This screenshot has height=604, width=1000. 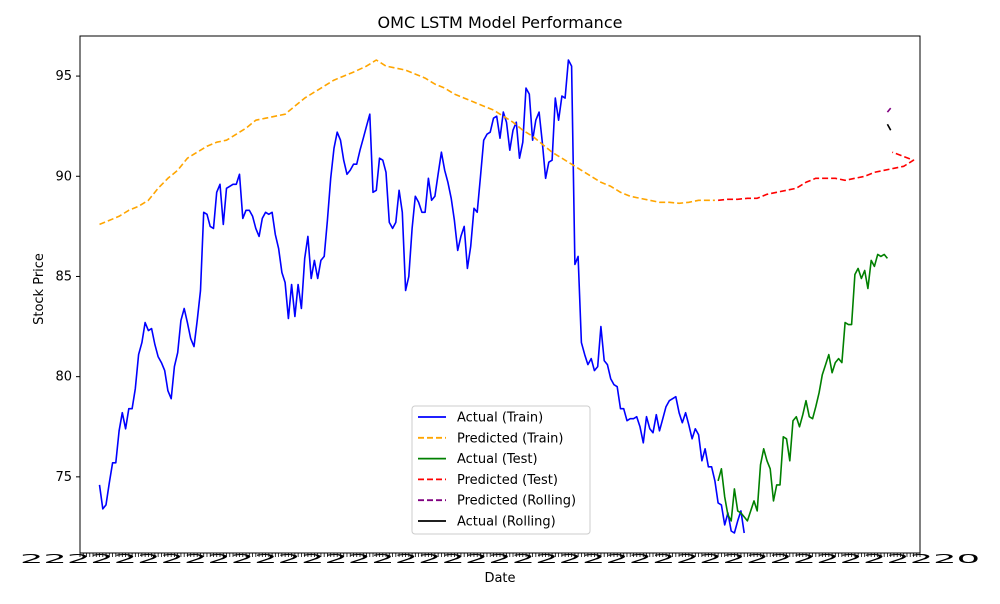 I want to click on legend-label: Predicted (Test), so click(x=507, y=480).